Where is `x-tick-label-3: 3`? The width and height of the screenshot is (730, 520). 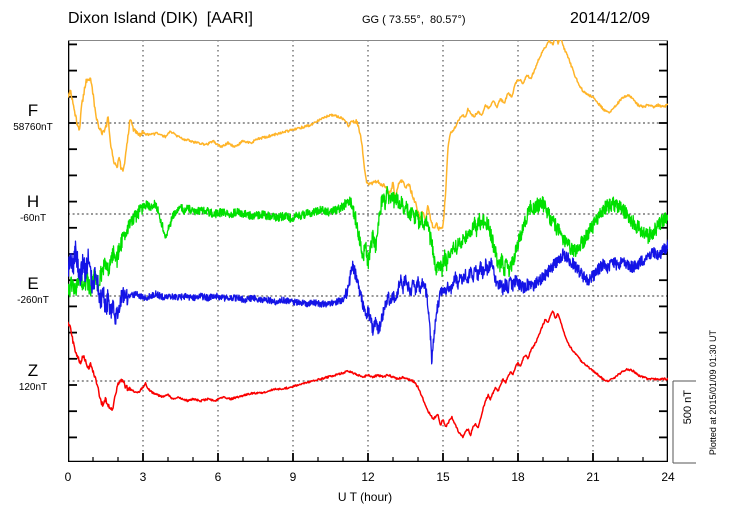 x-tick-label-3: 3 is located at coordinates (143, 477).